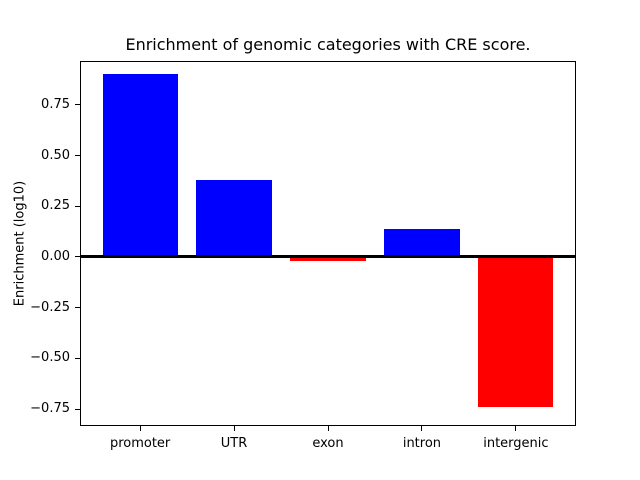 The height and width of the screenshot is (480, 640). Describe the element at coordinates (422, 443) in the screenshot. I see `x-tick-label-intron: intron` at that location.